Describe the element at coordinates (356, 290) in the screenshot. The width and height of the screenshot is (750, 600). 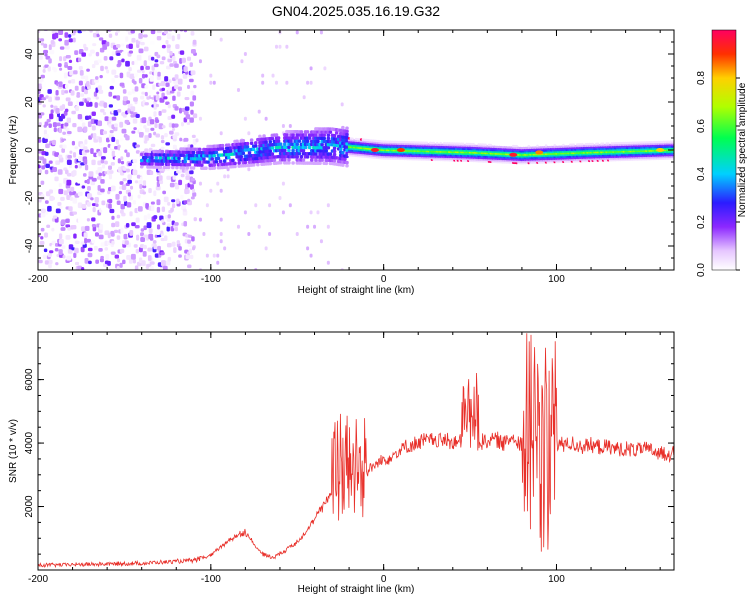
I see `spectrogram-xlabel: Height of straight line (km)` at that location.